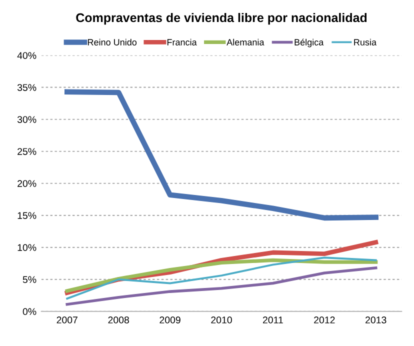 The height and width of the screenshot is (346, 414). What do you see at coordinates (365, 42) in the screenshot?
I see `legend-label: Rusia` at bounding box center [365, 42].